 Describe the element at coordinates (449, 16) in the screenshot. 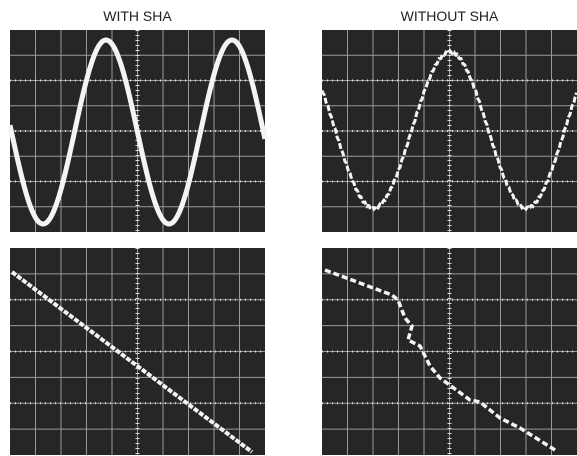

I see `panel-title: WITHOUT SHA` at that location.